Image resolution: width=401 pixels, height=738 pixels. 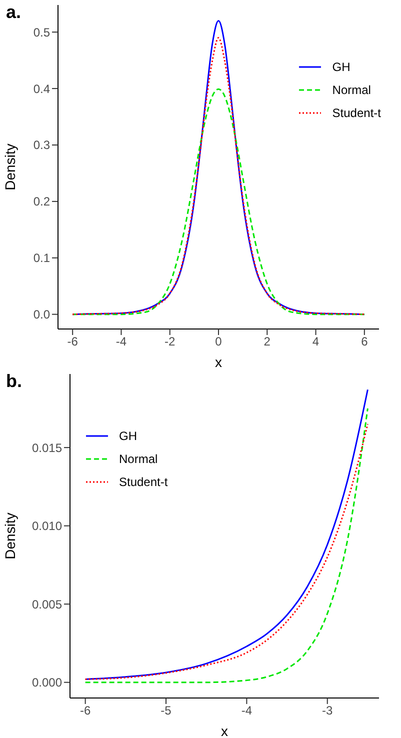 What do you see at coordinates (166, 711) in the screenshot?
I see `x-tick-label: -5` at bounding box center [166, 711].